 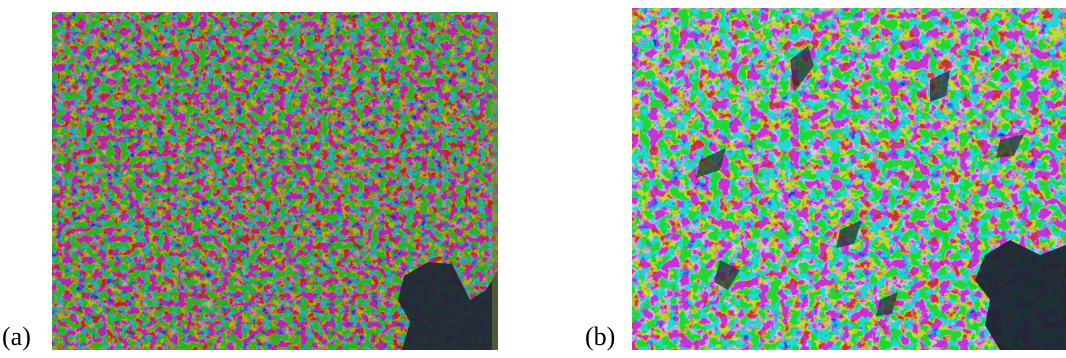 What do you see at coordinates (495, 181) in the screenshot?
I see `edge` at bounding box center [495, 181].